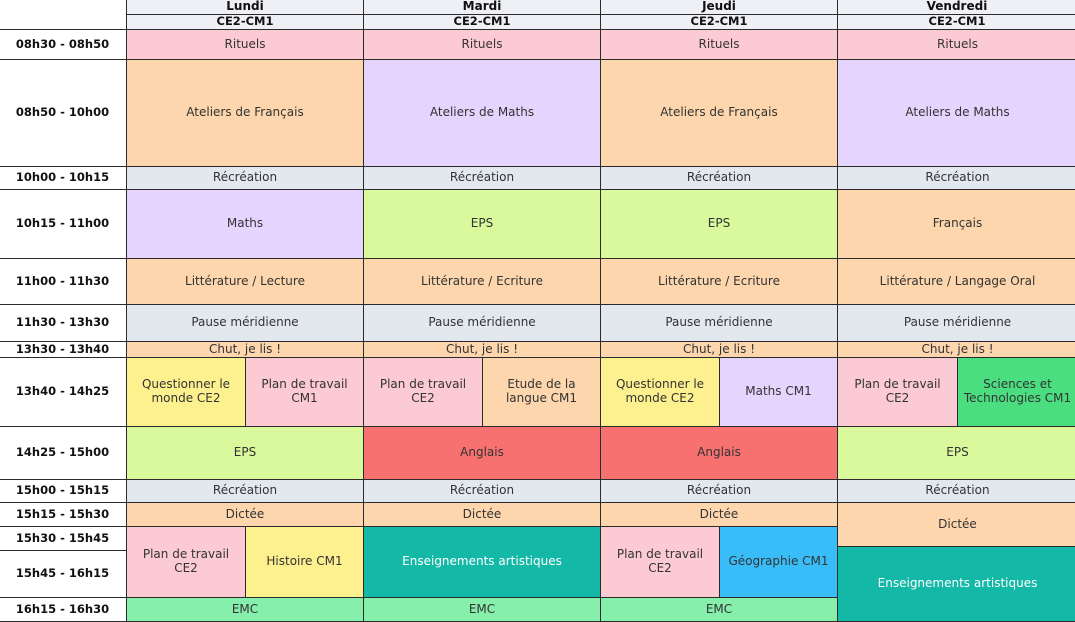  What do you see at coordinates (63, 453) in the screenshot?
I see `time-slot-label: 14h25 - 15h00` at bounding box center [63, 453].